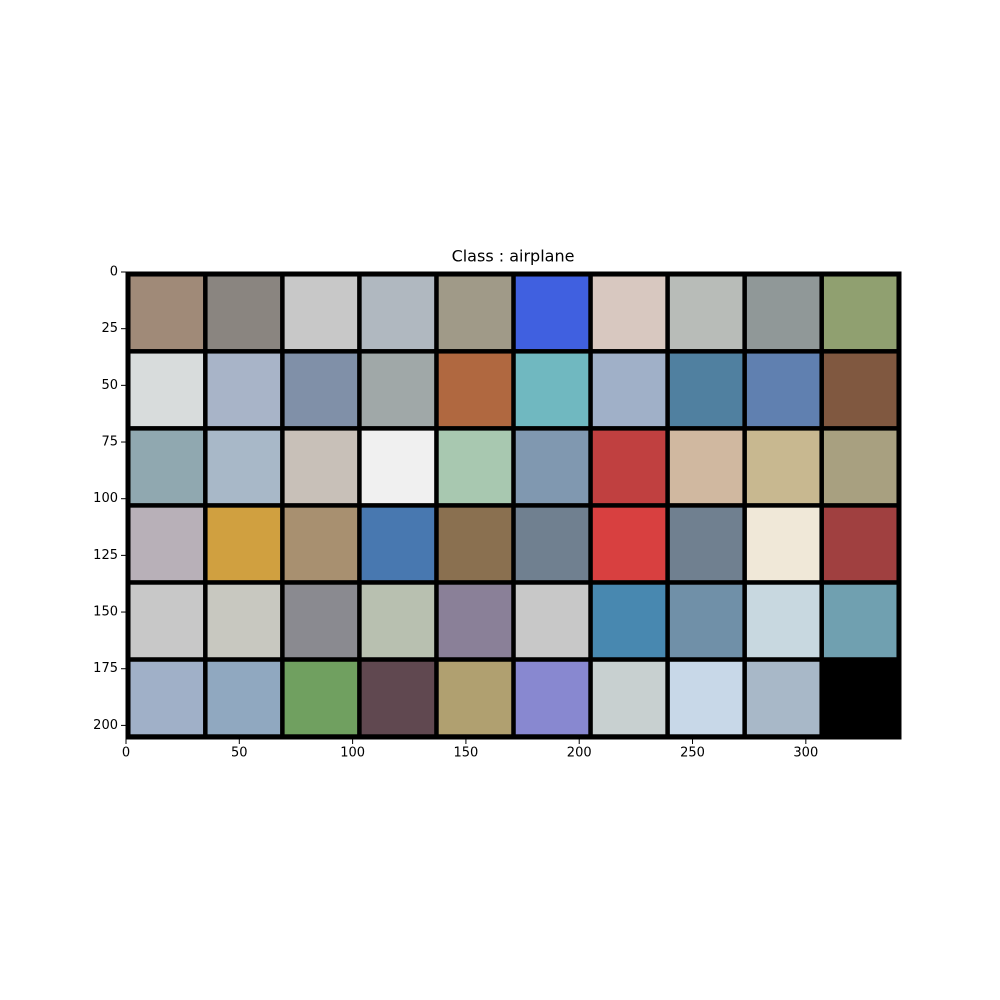 The width and height of the screenshot is (1000, 1000). Describe the element at coordinates (465, 753) in the screenshot. I see `x-tick-label: 150` at that location.